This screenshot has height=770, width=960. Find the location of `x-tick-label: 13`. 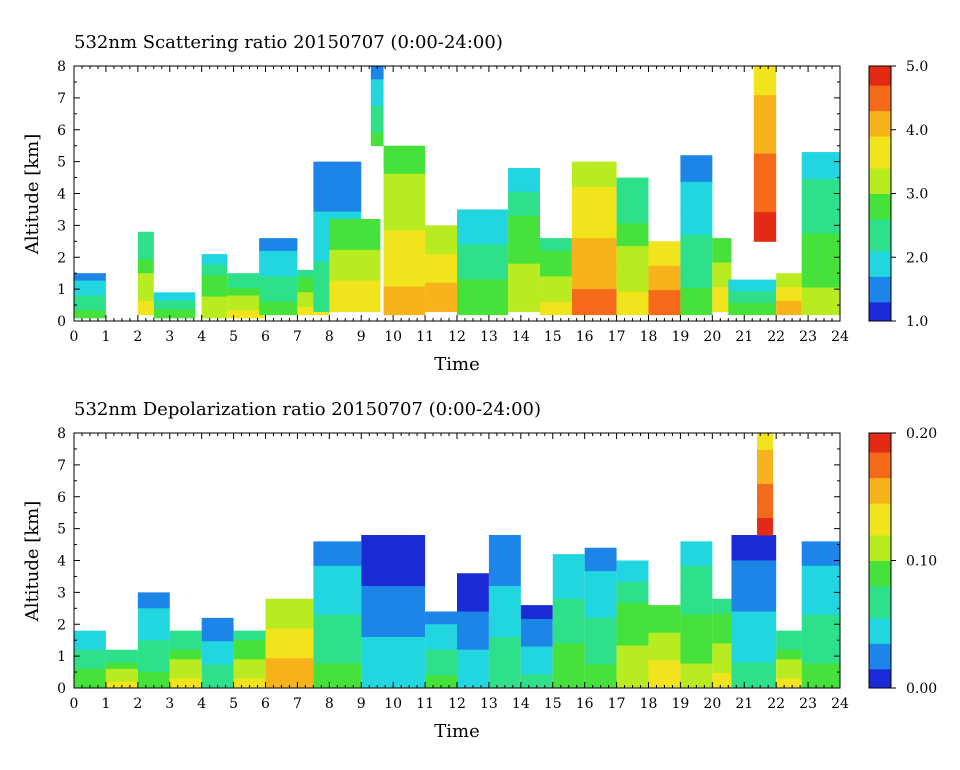

x-tick-label: 13 is located at coordinates (489, 704).